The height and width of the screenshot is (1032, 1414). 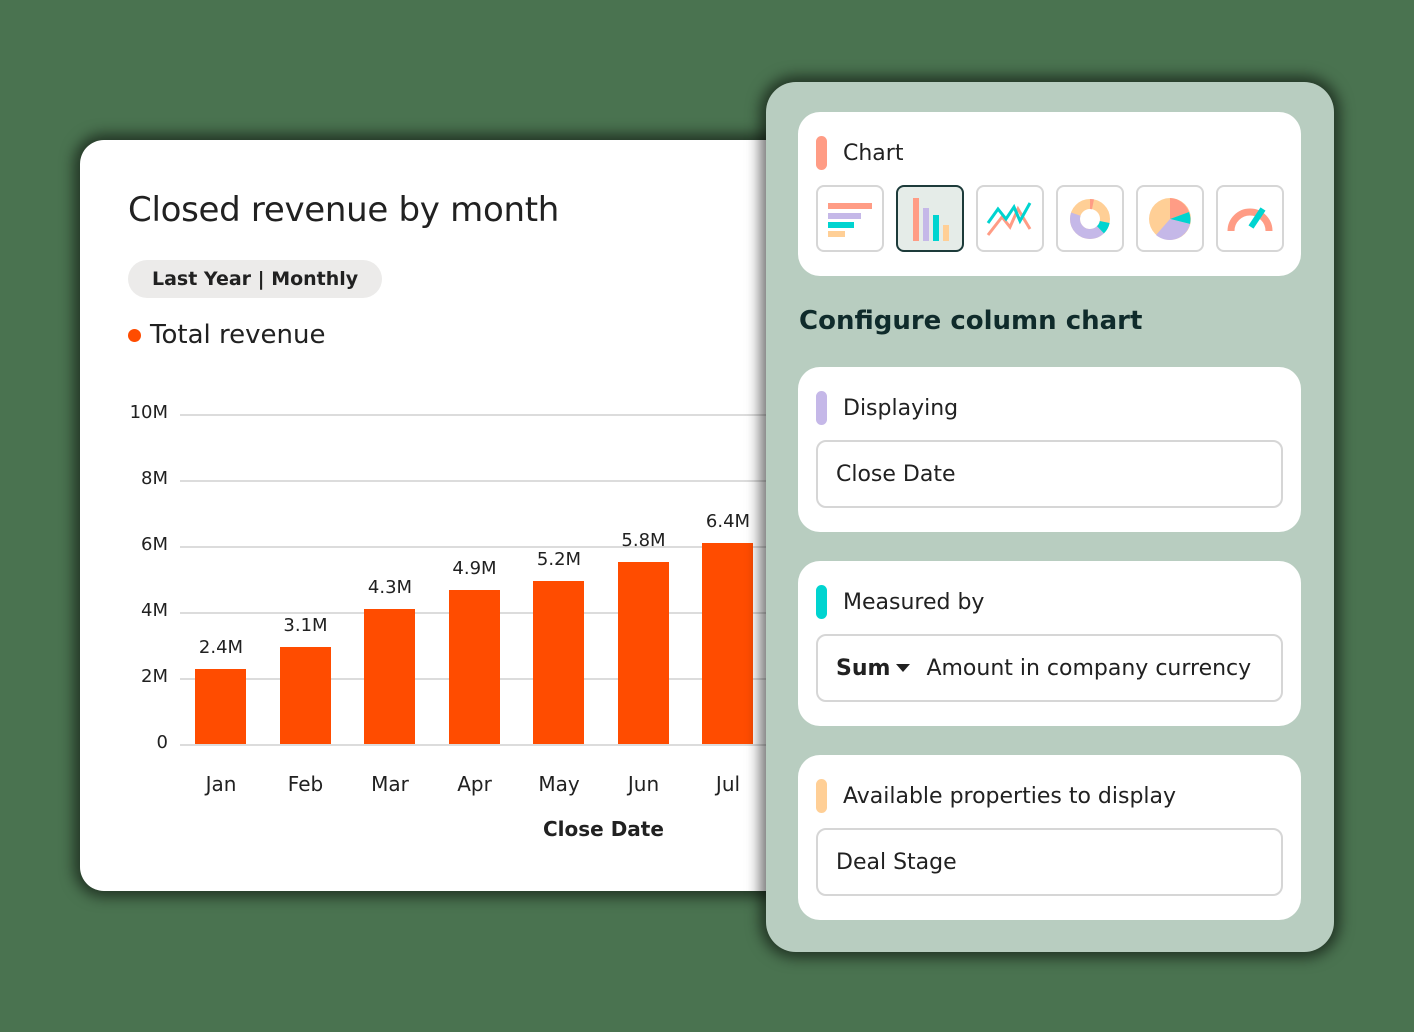 I want to click on displaying-section: Displaying Close Date, so click(x=1049, y=449).